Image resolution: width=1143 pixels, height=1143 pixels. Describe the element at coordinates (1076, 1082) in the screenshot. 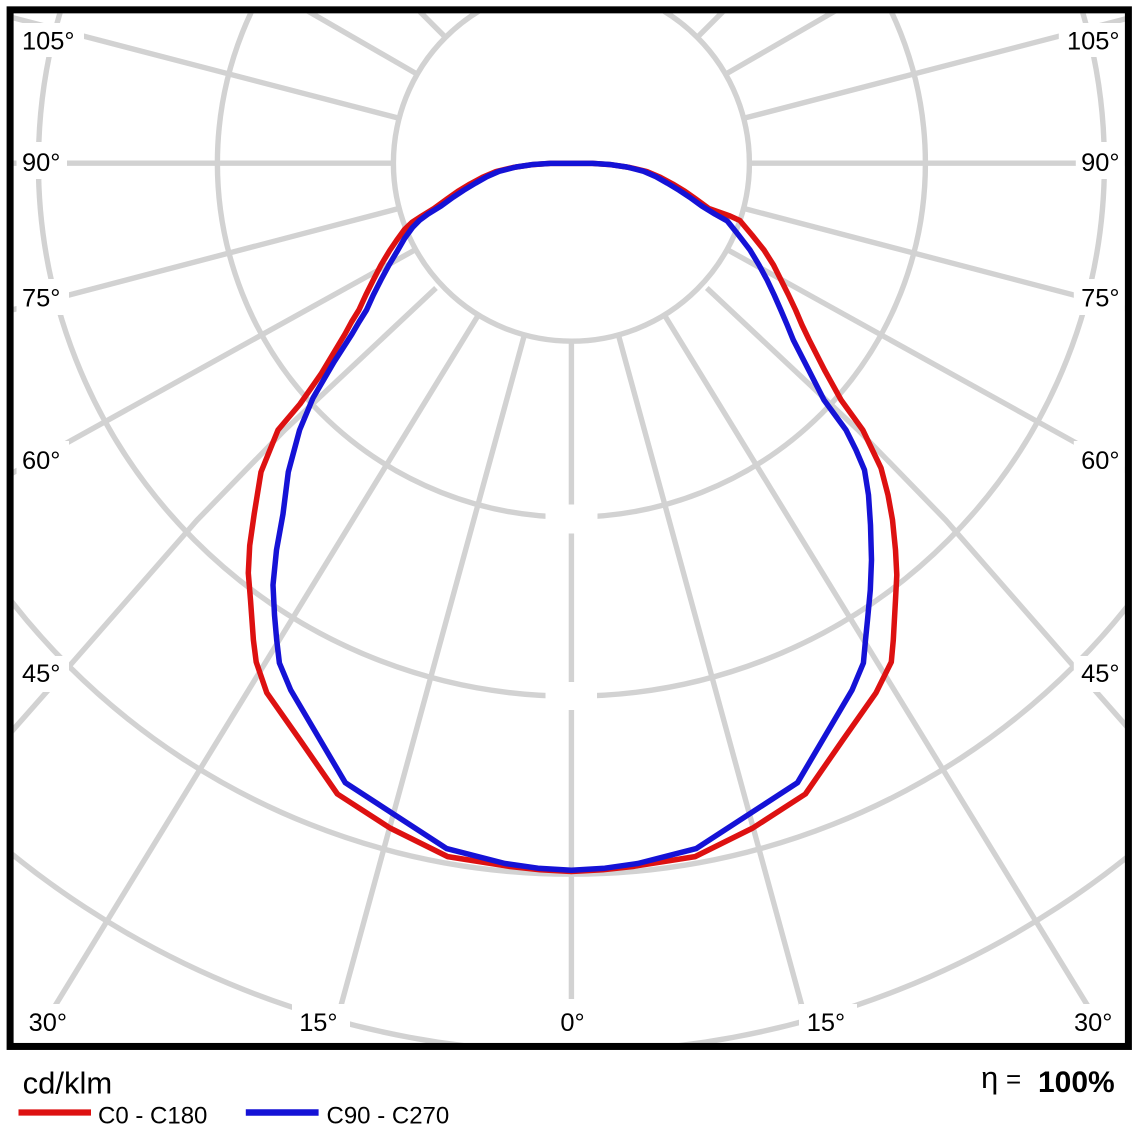

I see `svg-text: 100%` at that location.